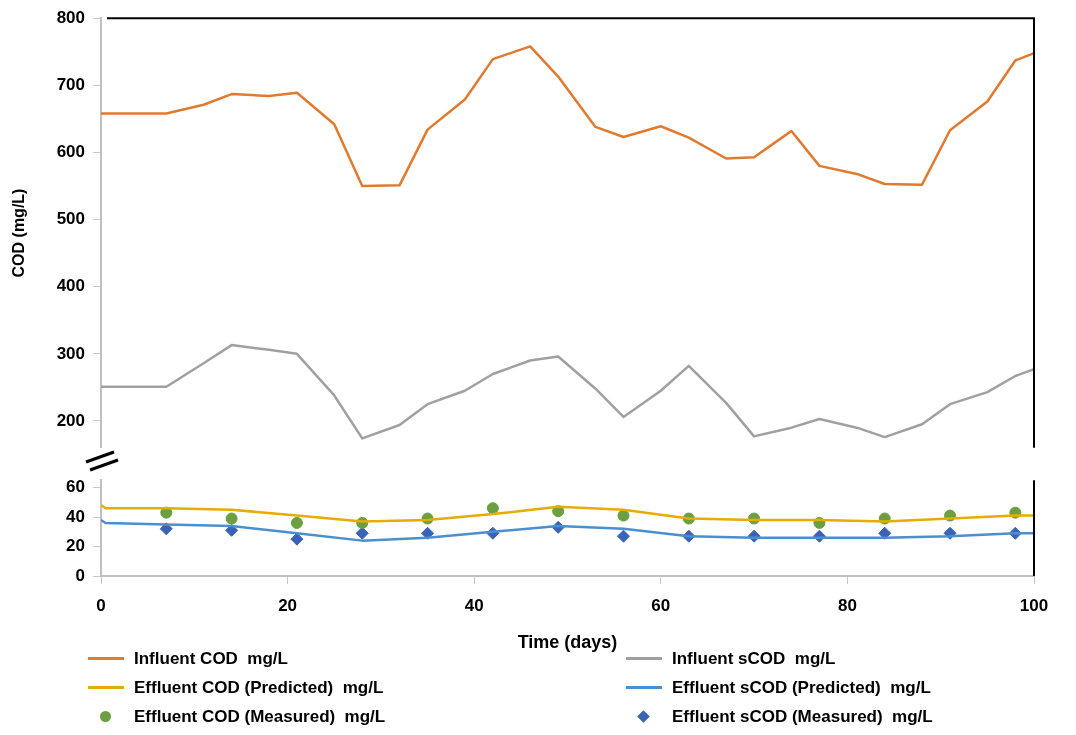  Describe the element at coordinates (474, 605) in the screenshot. I see `x-tick-label: 40` at that location.